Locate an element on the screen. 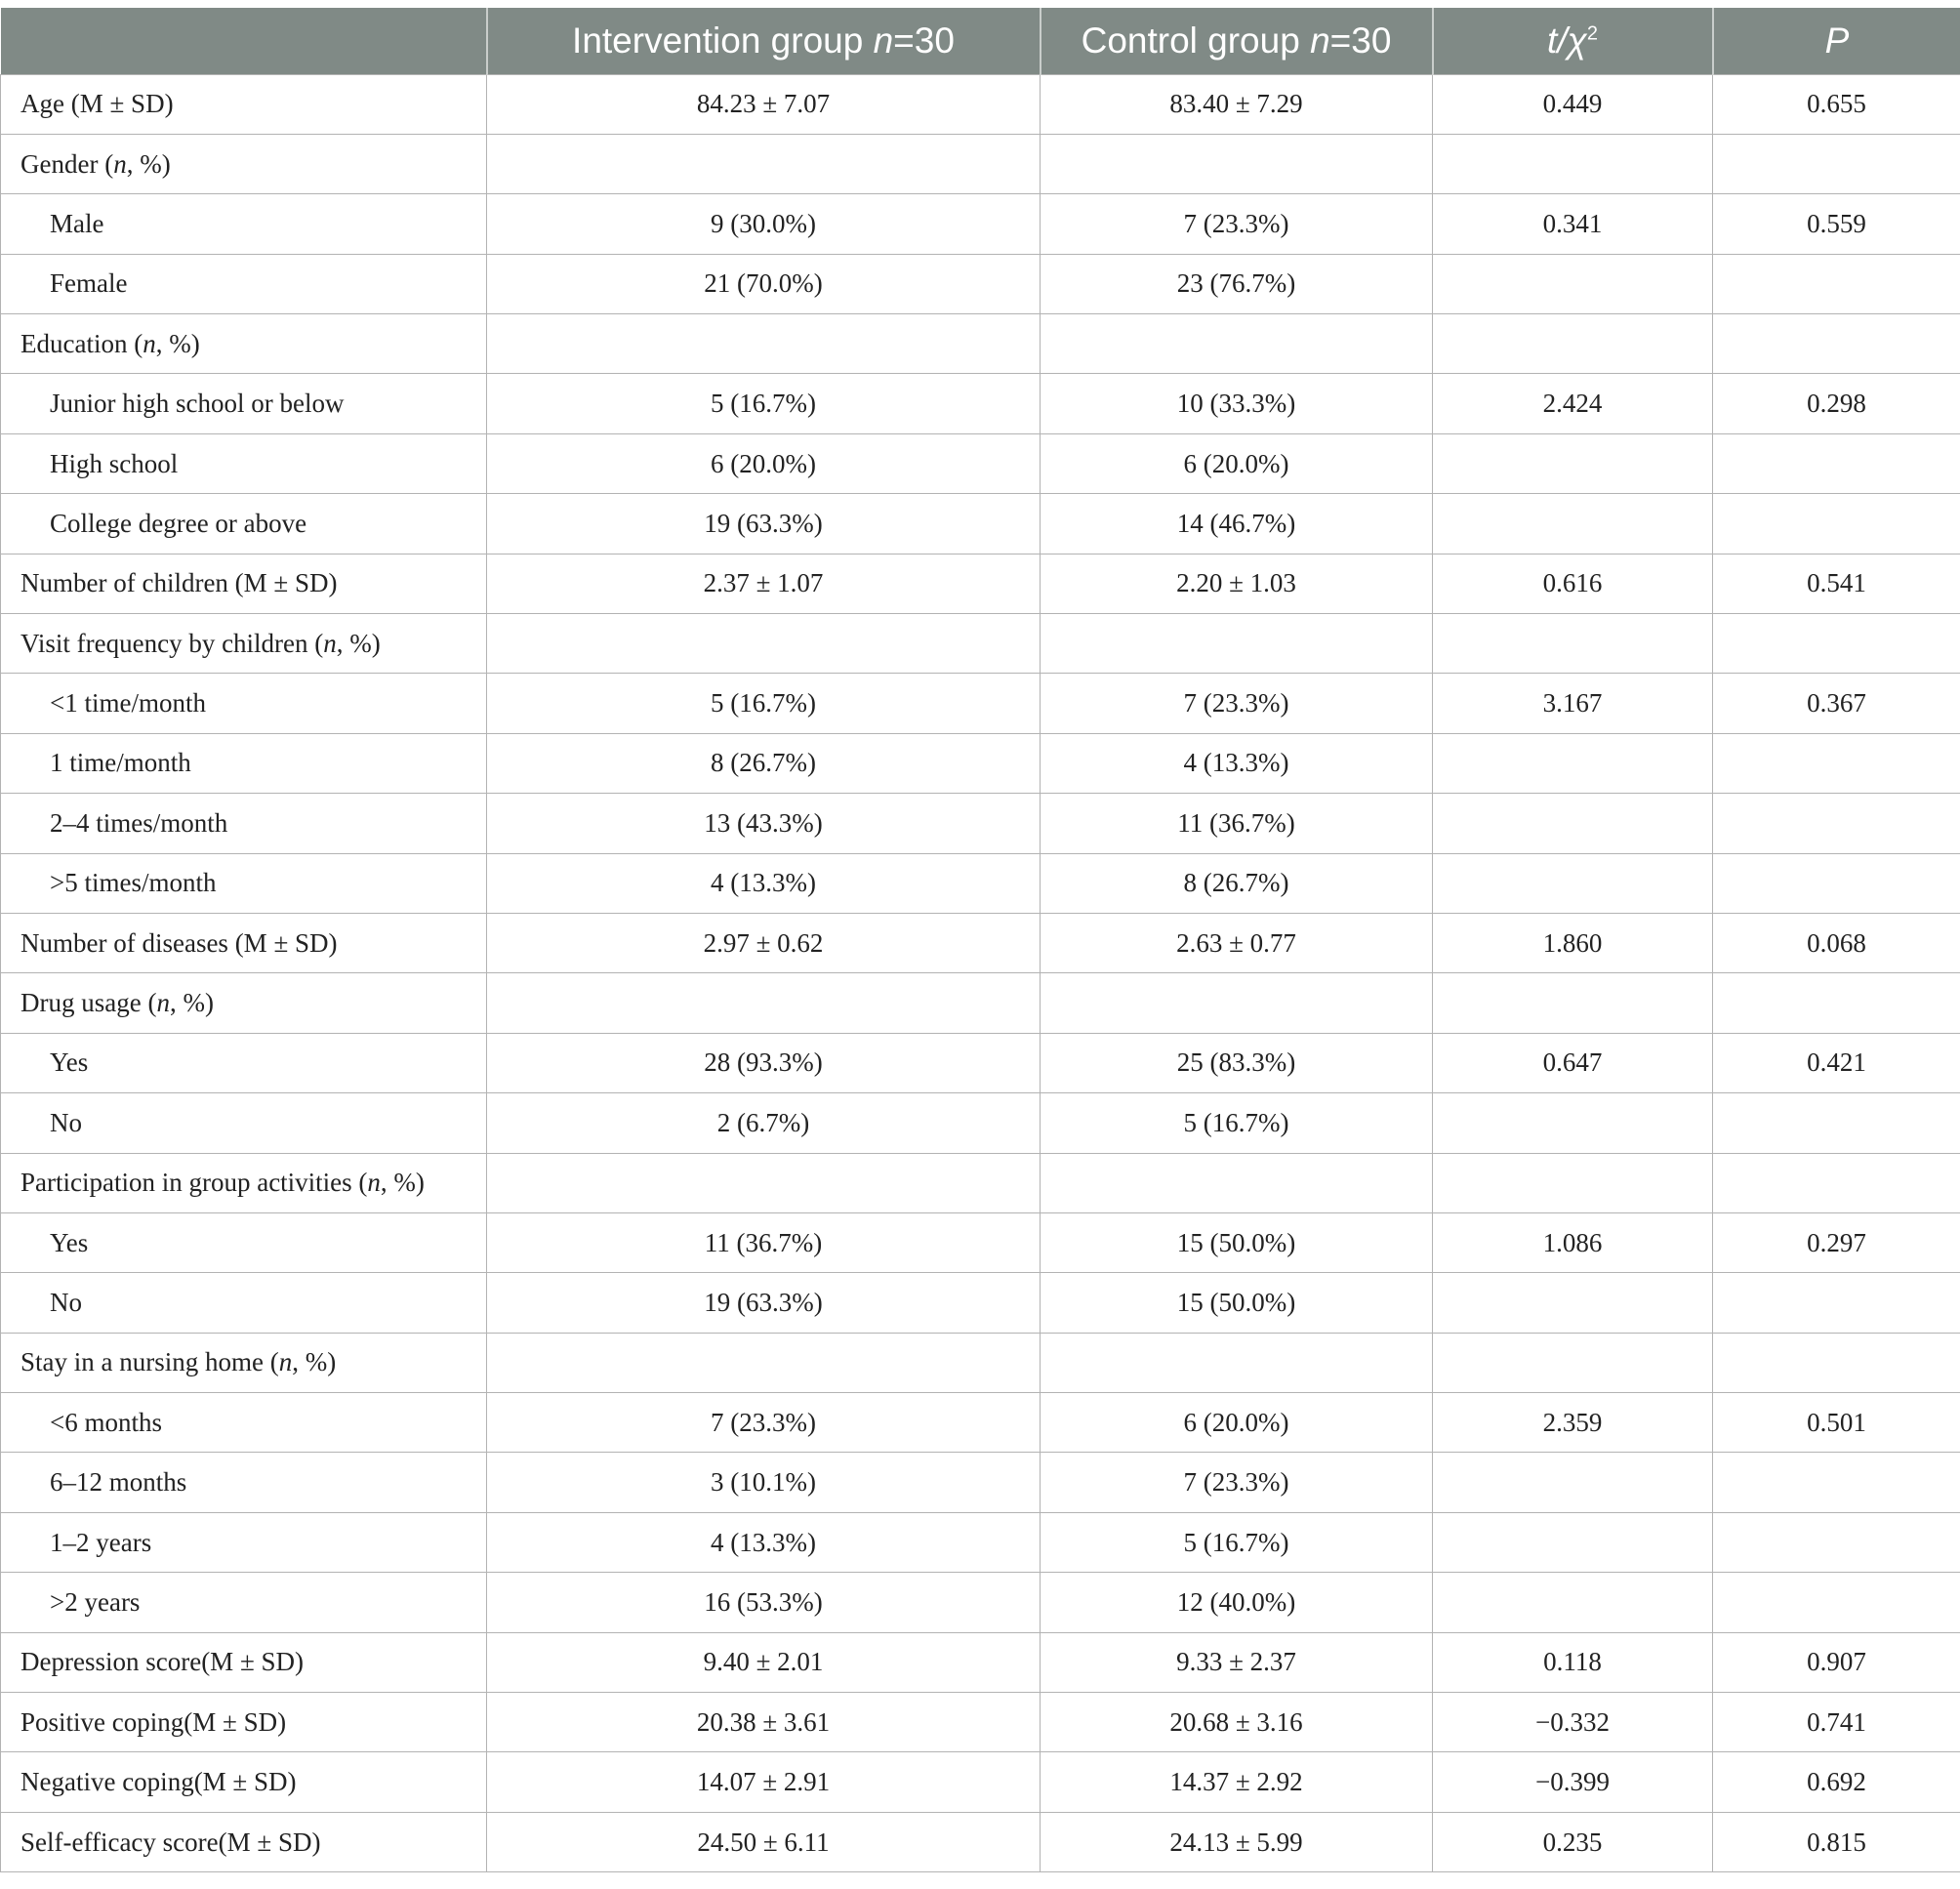 The height and width of the screenshot is (1889, 1960). table-row: Female 21 (70.0%) 23 (76.7%) is located at coordinates (980, 284).